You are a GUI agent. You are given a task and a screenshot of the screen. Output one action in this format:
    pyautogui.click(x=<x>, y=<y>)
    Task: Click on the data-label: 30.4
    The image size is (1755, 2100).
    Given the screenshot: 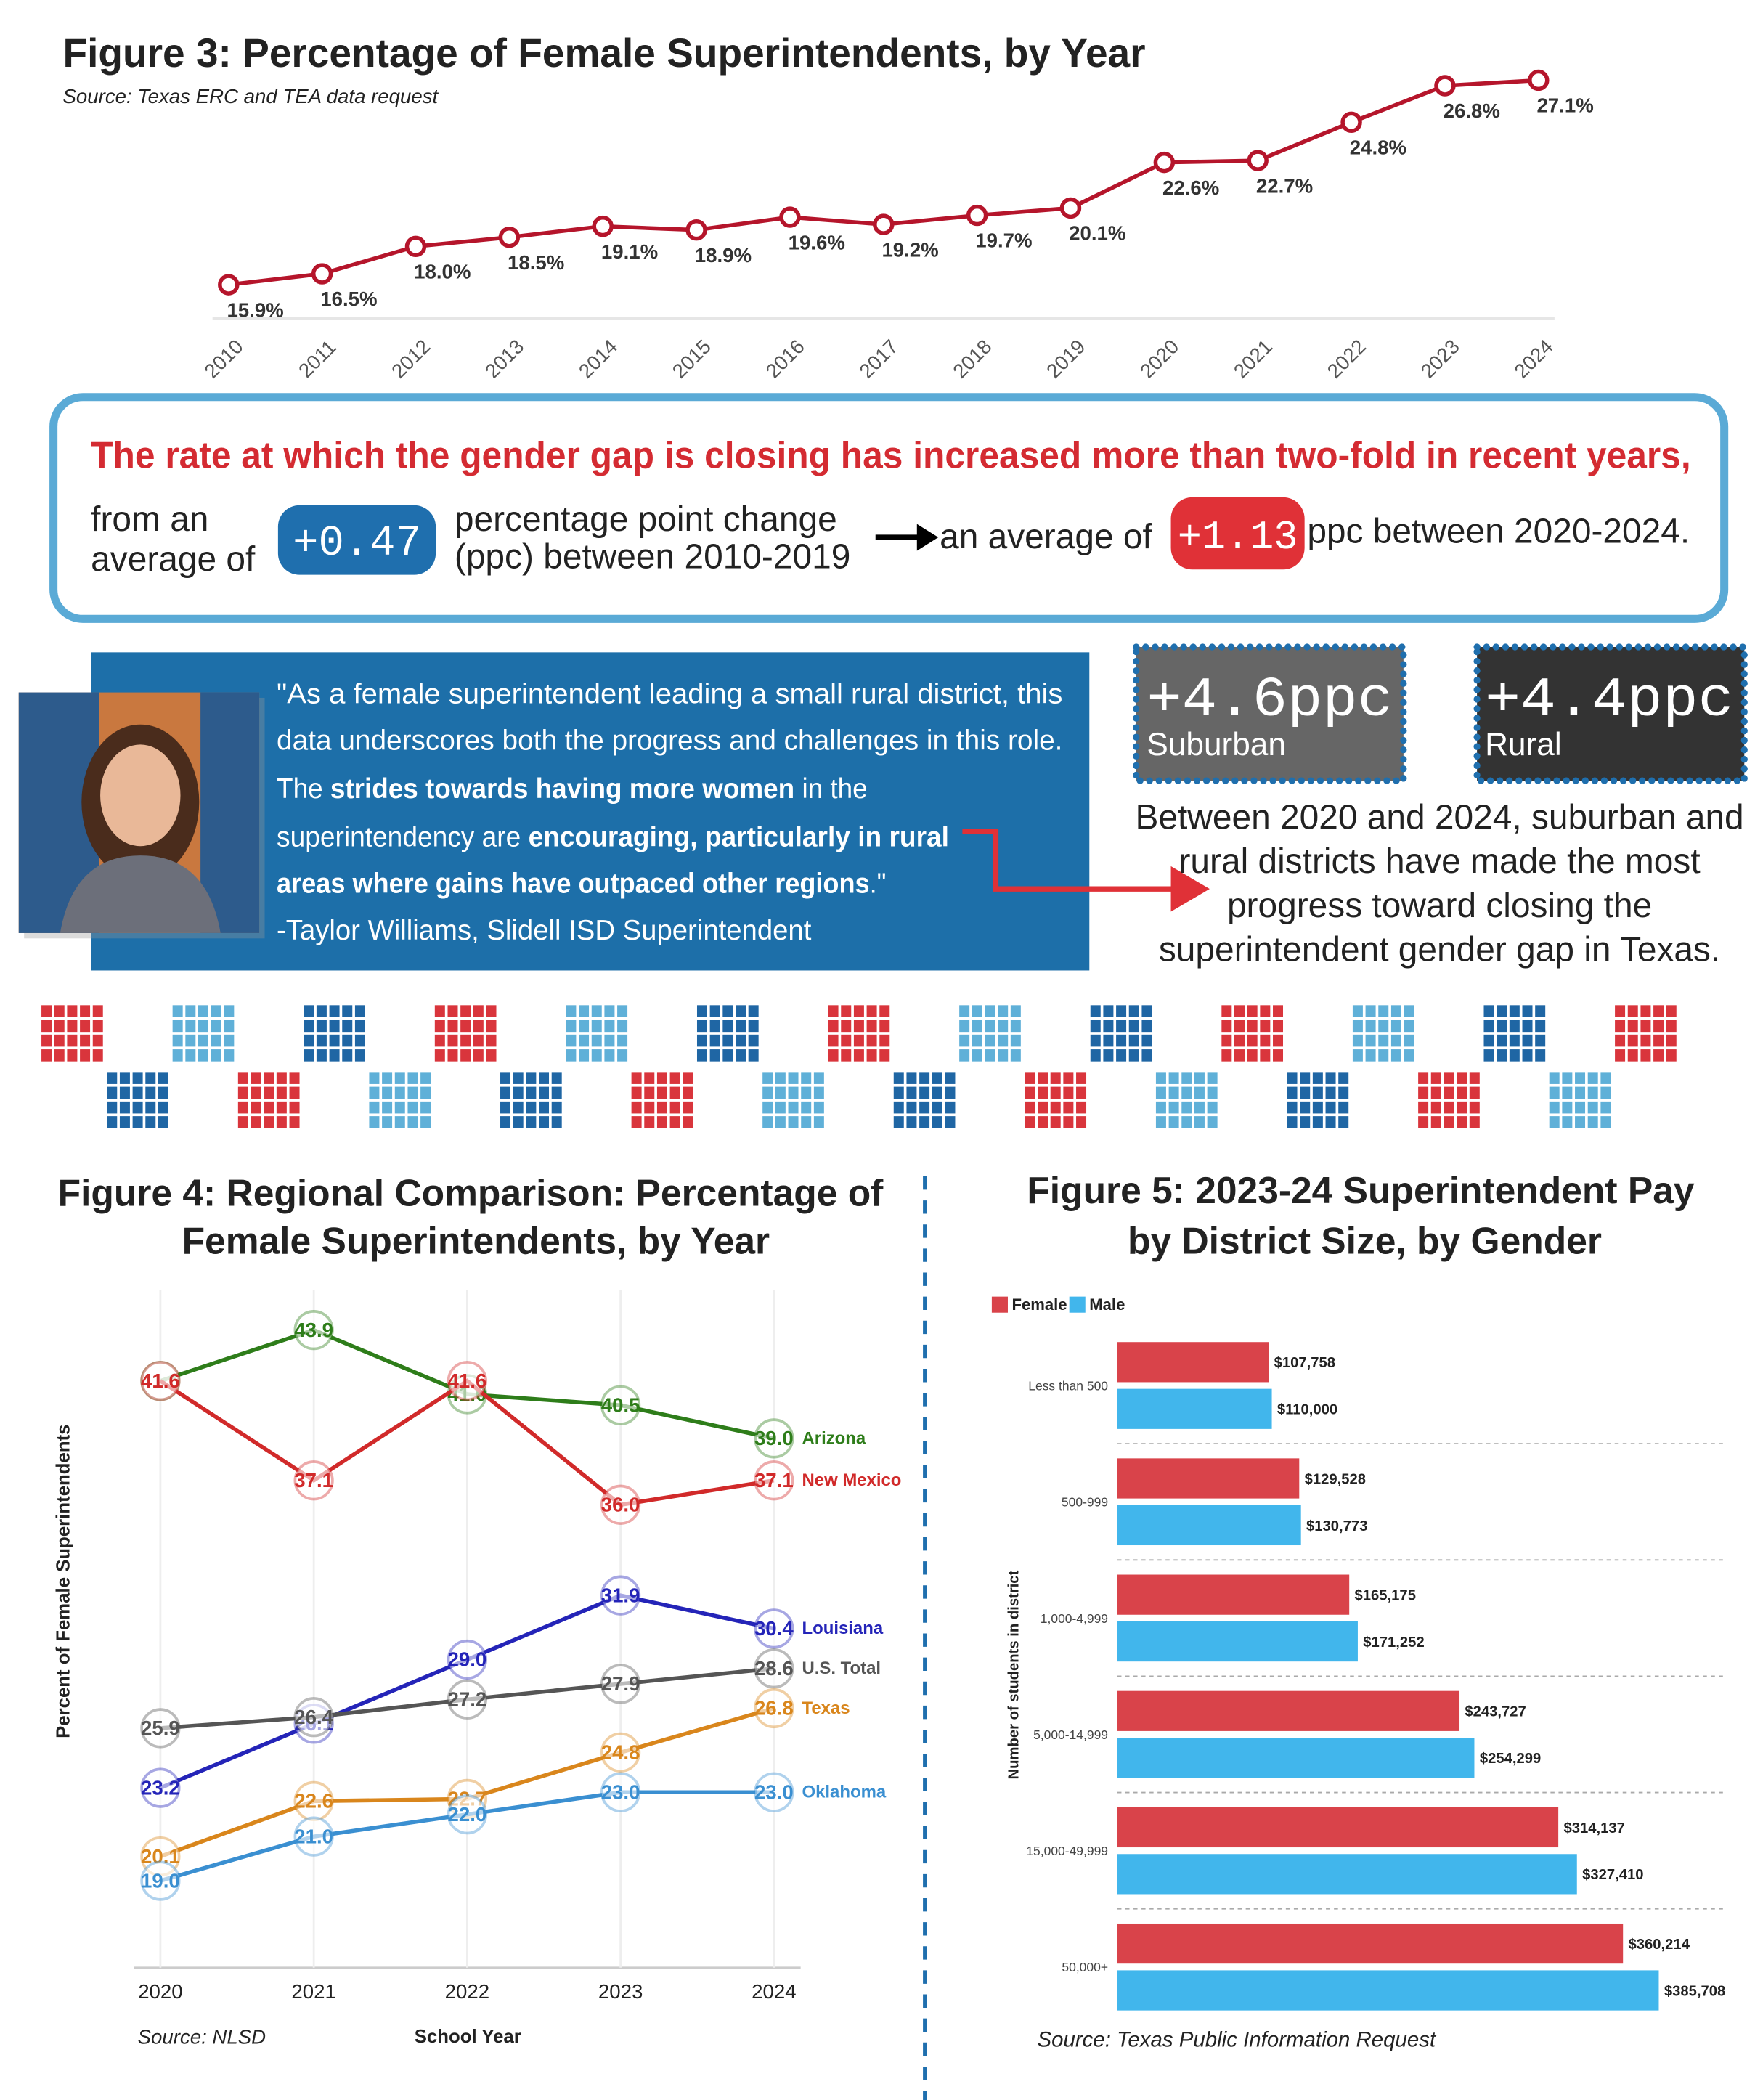 What is the action you would take?
    pyautogui.click(x=774, y=1628)
    